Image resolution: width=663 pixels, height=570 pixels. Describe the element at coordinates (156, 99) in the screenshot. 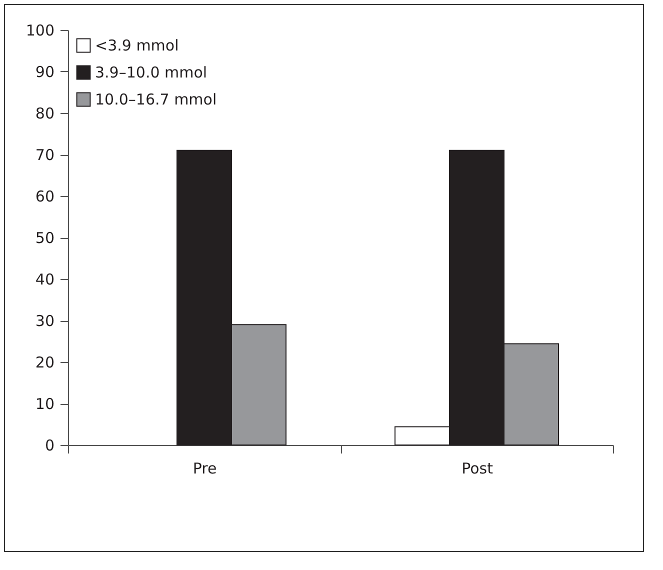

I see `legend-label: 10.0–16.7 mmol` at that location.